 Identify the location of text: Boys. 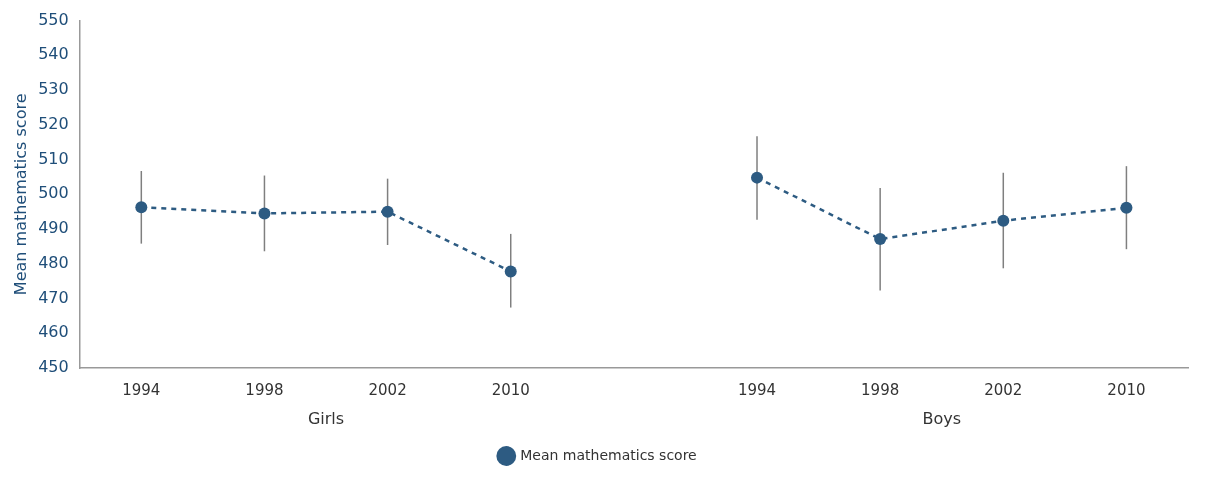
(942, 419).